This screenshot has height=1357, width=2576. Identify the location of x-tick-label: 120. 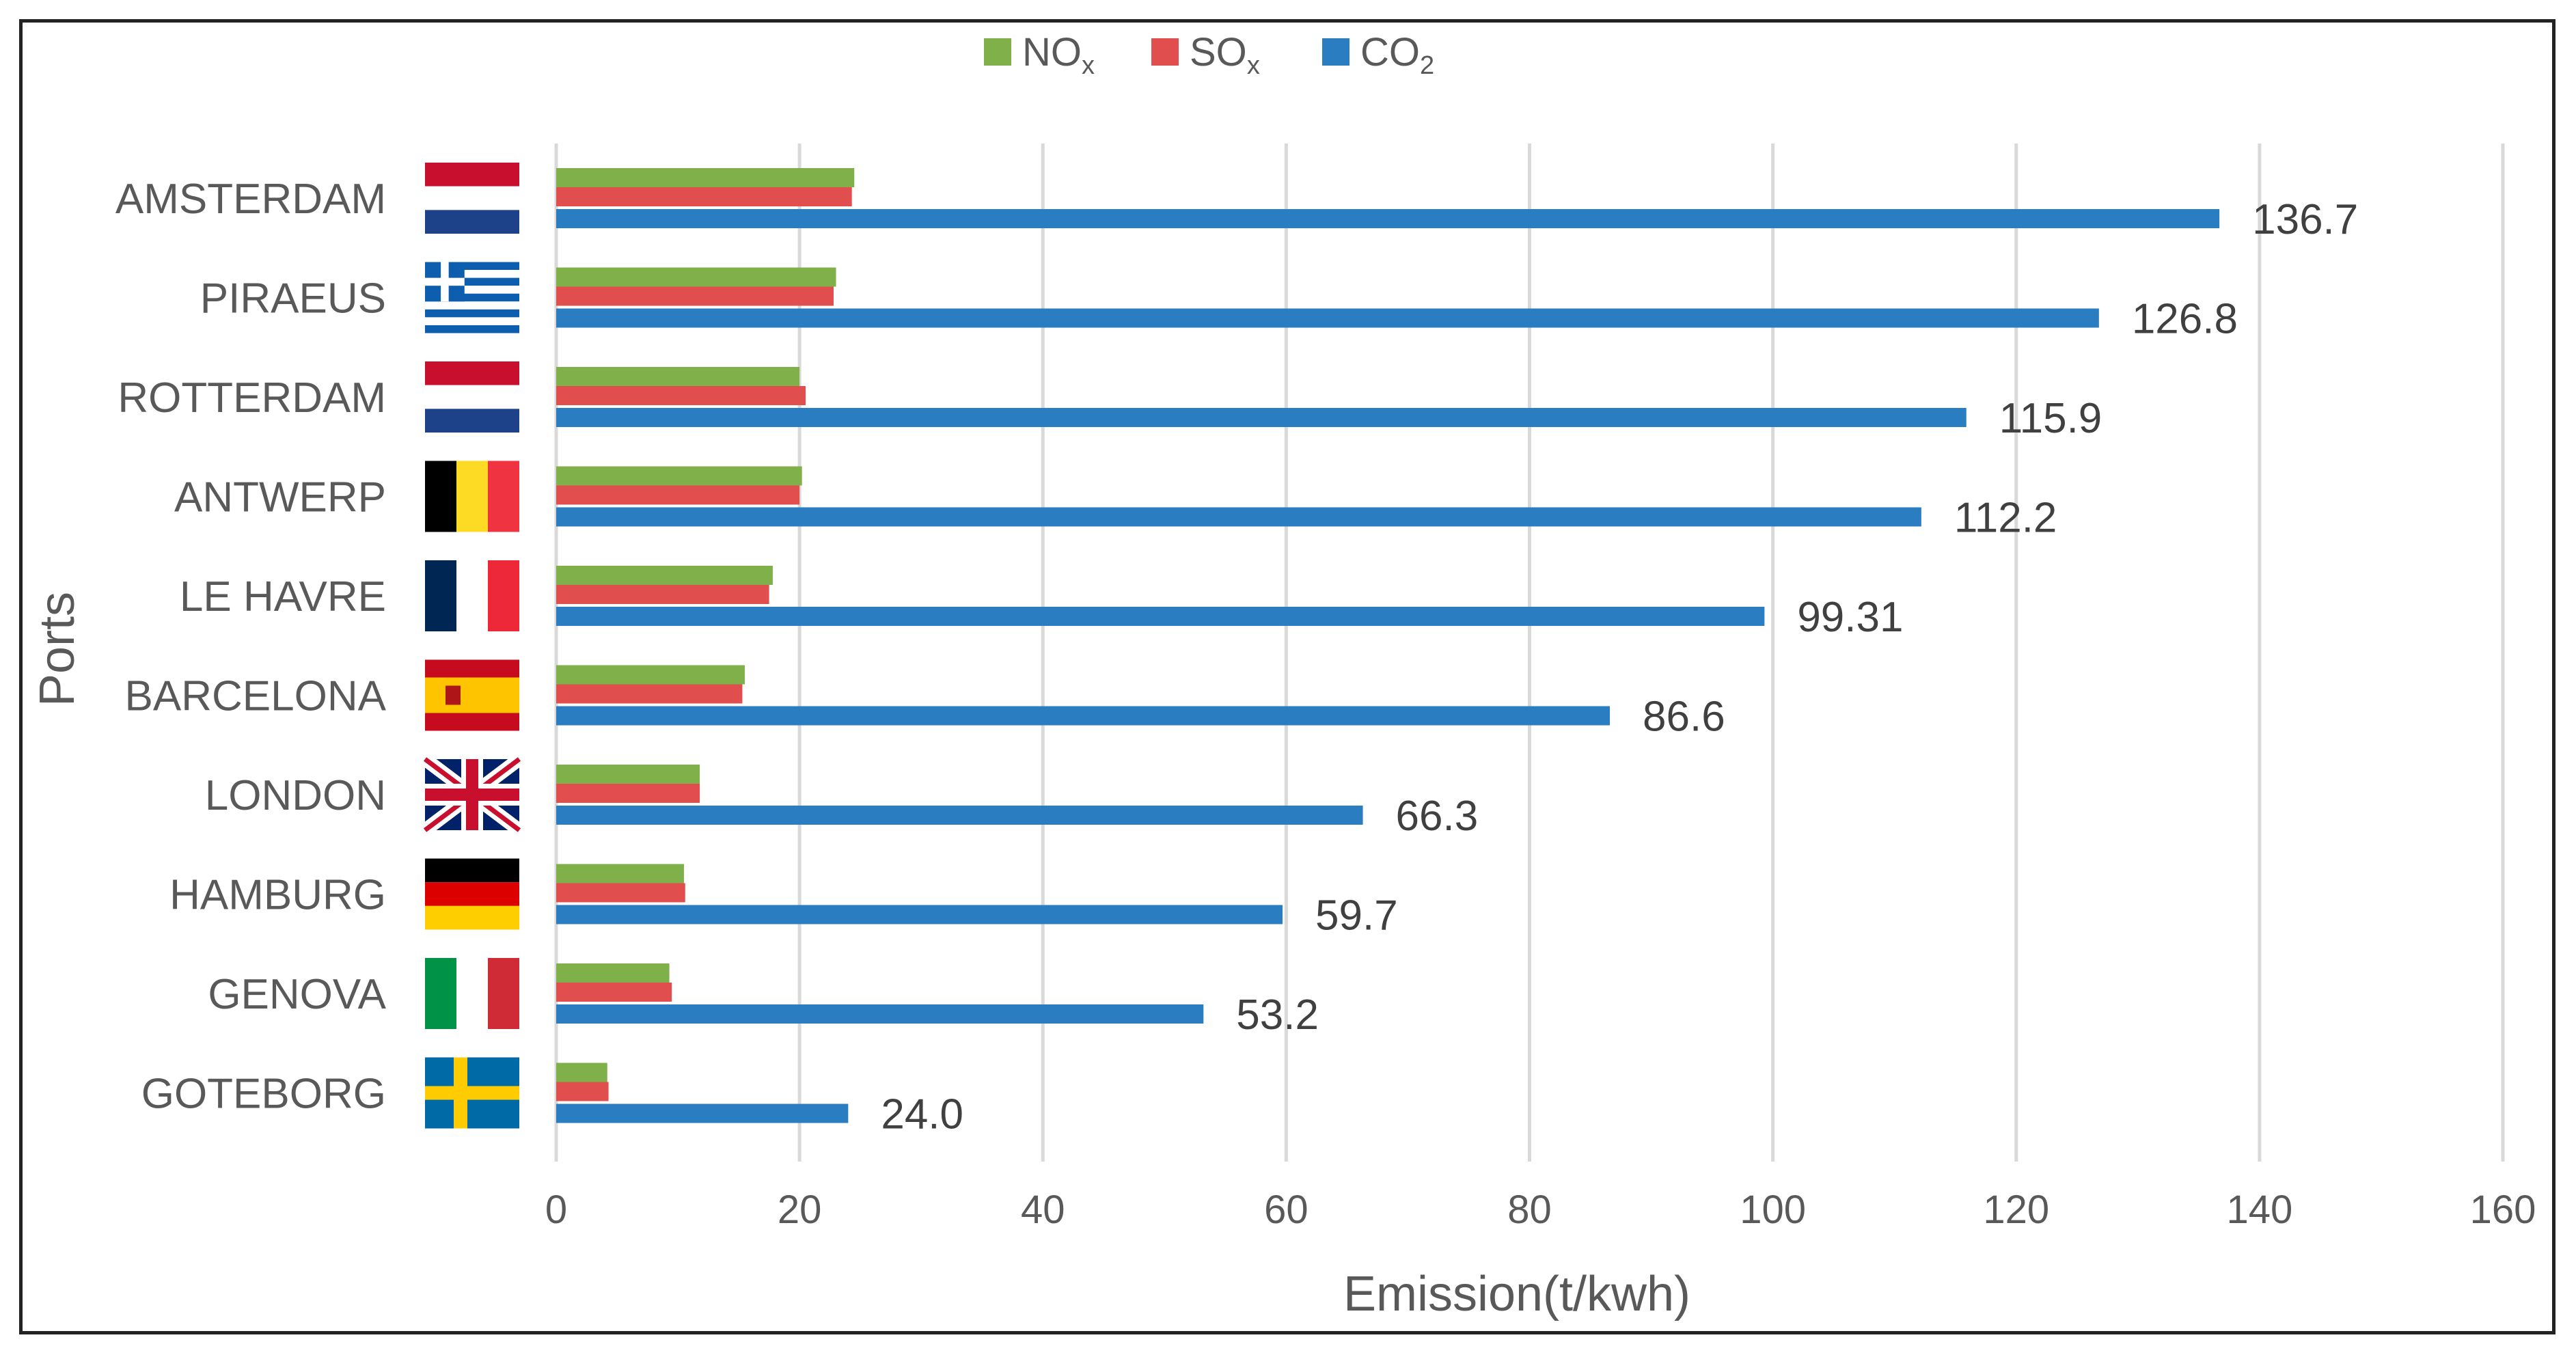
(2016, 1210).